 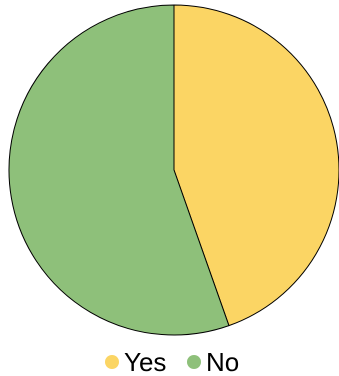 I want to click on legend-label-no: No, so click(x=222, y=361).